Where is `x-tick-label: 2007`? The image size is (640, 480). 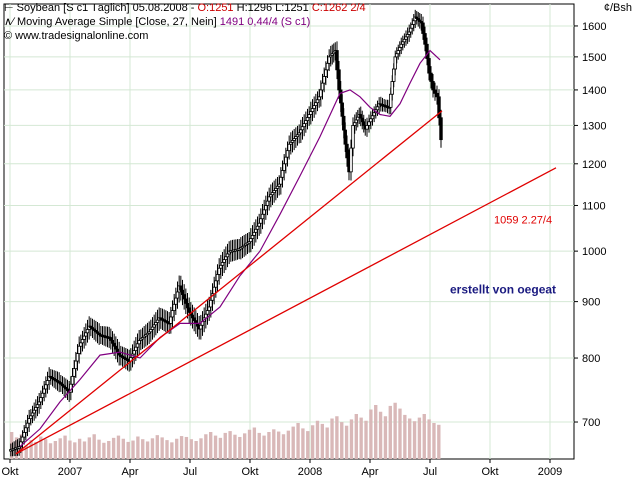
x-tick-label: 2007 is located at coordinates (70, 472).